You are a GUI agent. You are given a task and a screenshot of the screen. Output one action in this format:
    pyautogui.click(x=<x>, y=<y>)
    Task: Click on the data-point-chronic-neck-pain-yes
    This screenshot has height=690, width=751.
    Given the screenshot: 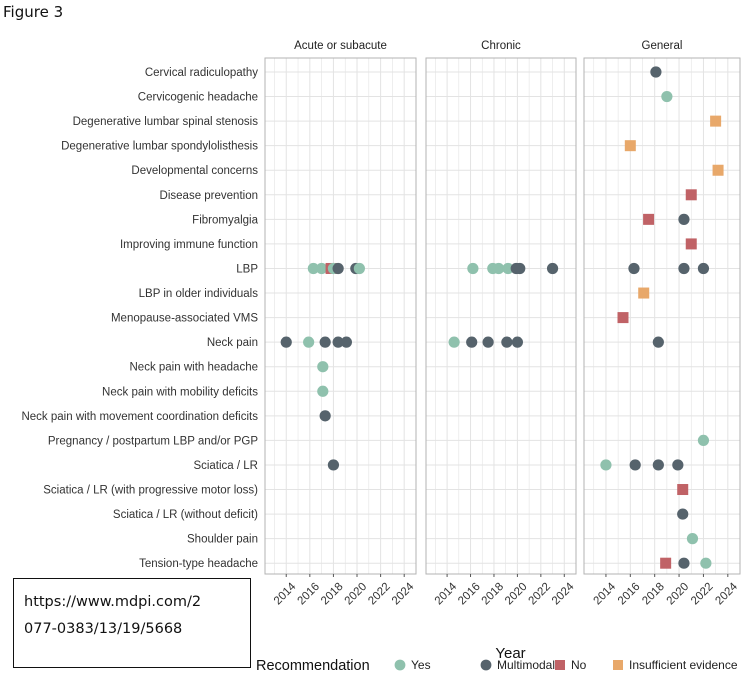 What is the action you would take?
    pyautogui.click(x=454, y=342)
    